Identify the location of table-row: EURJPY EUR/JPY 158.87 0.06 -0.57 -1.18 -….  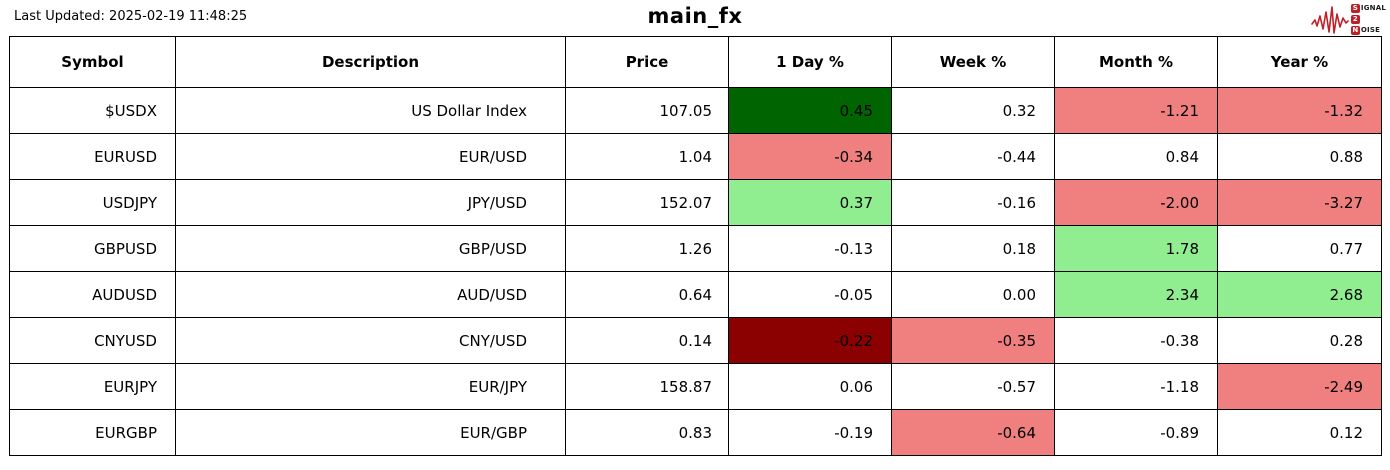
(695, 386).